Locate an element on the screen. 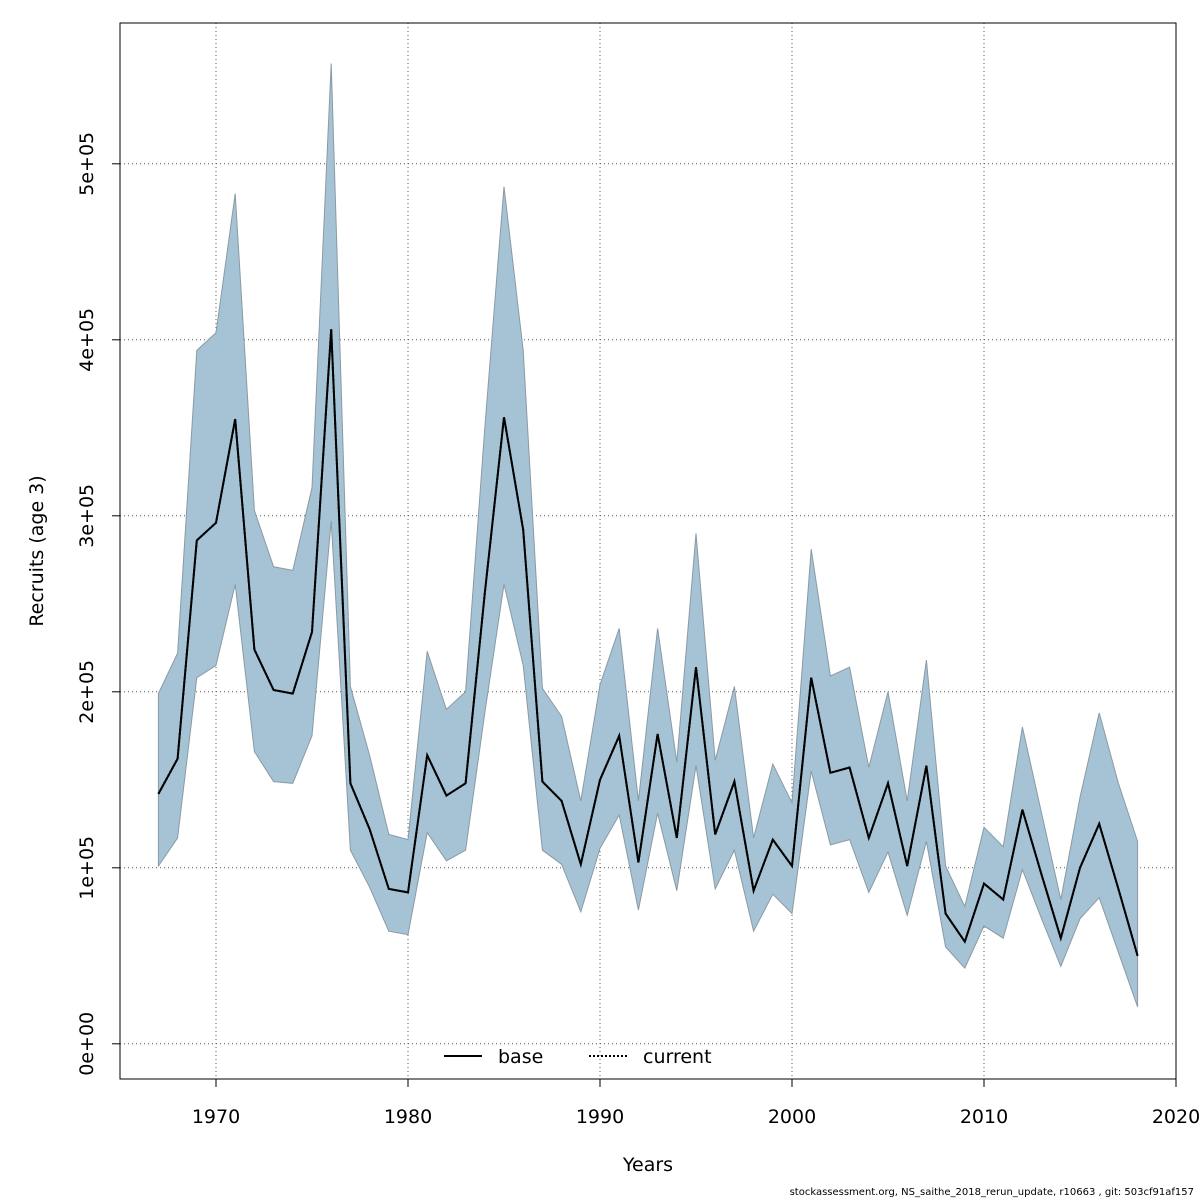 This screenshot has width=1200, height=1200. x-axis-title: Years is located at coordinates (647, 1165).